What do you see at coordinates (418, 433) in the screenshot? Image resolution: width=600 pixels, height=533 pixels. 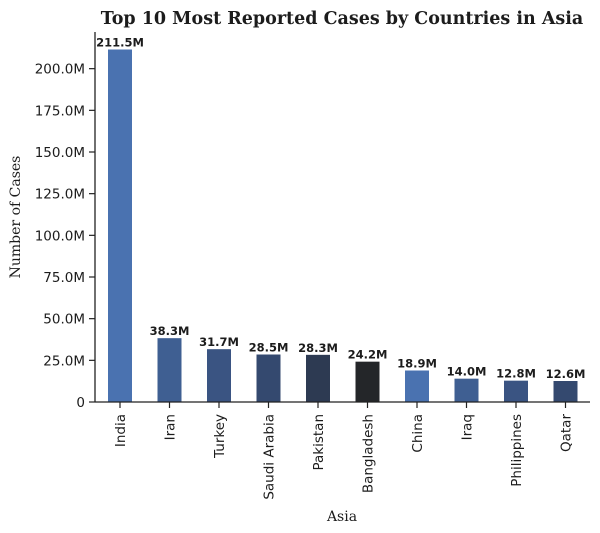 I see `x-tick-label: China` at bounding box center [418, 433].